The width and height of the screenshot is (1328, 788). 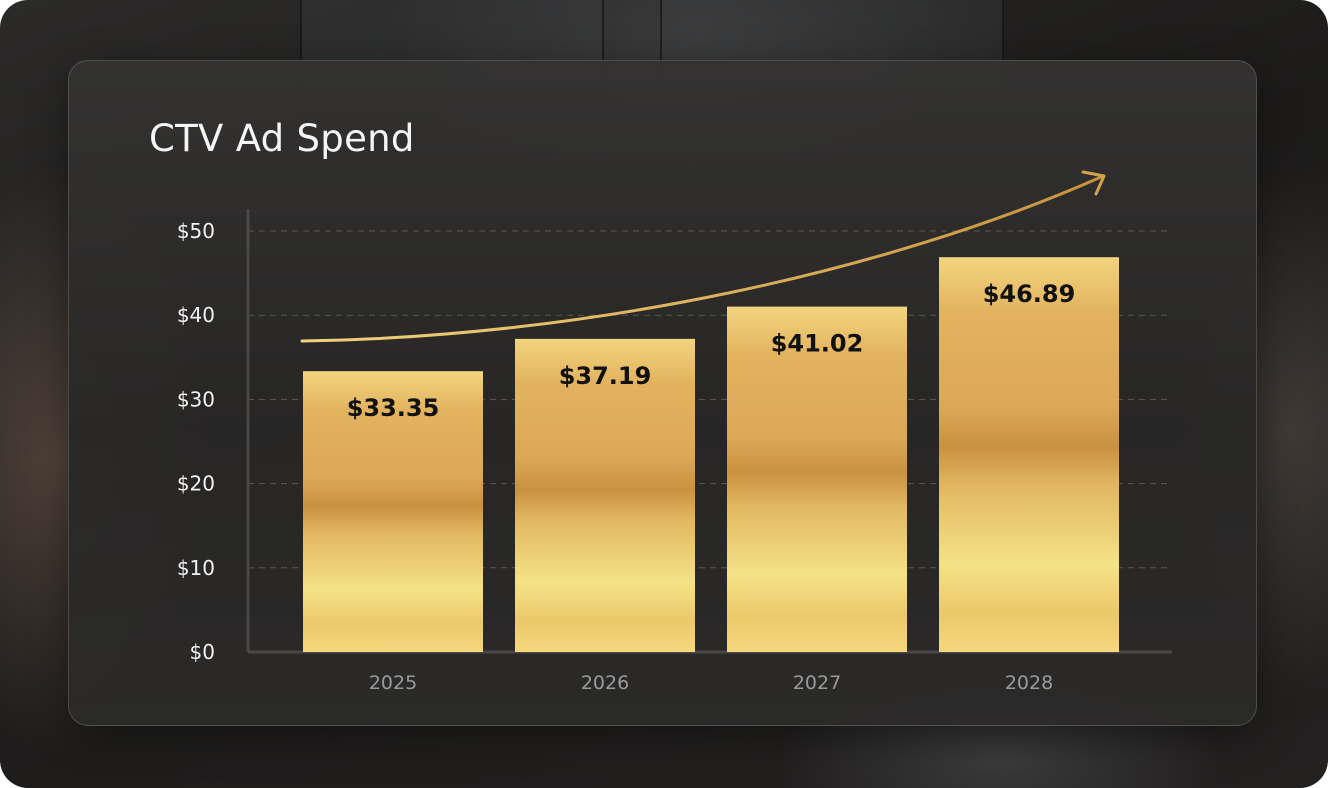 What do you see at coordinates (605, 683) in the screenshot?
I see `x-tick-label: 2026` at bounding box center [605, 683].